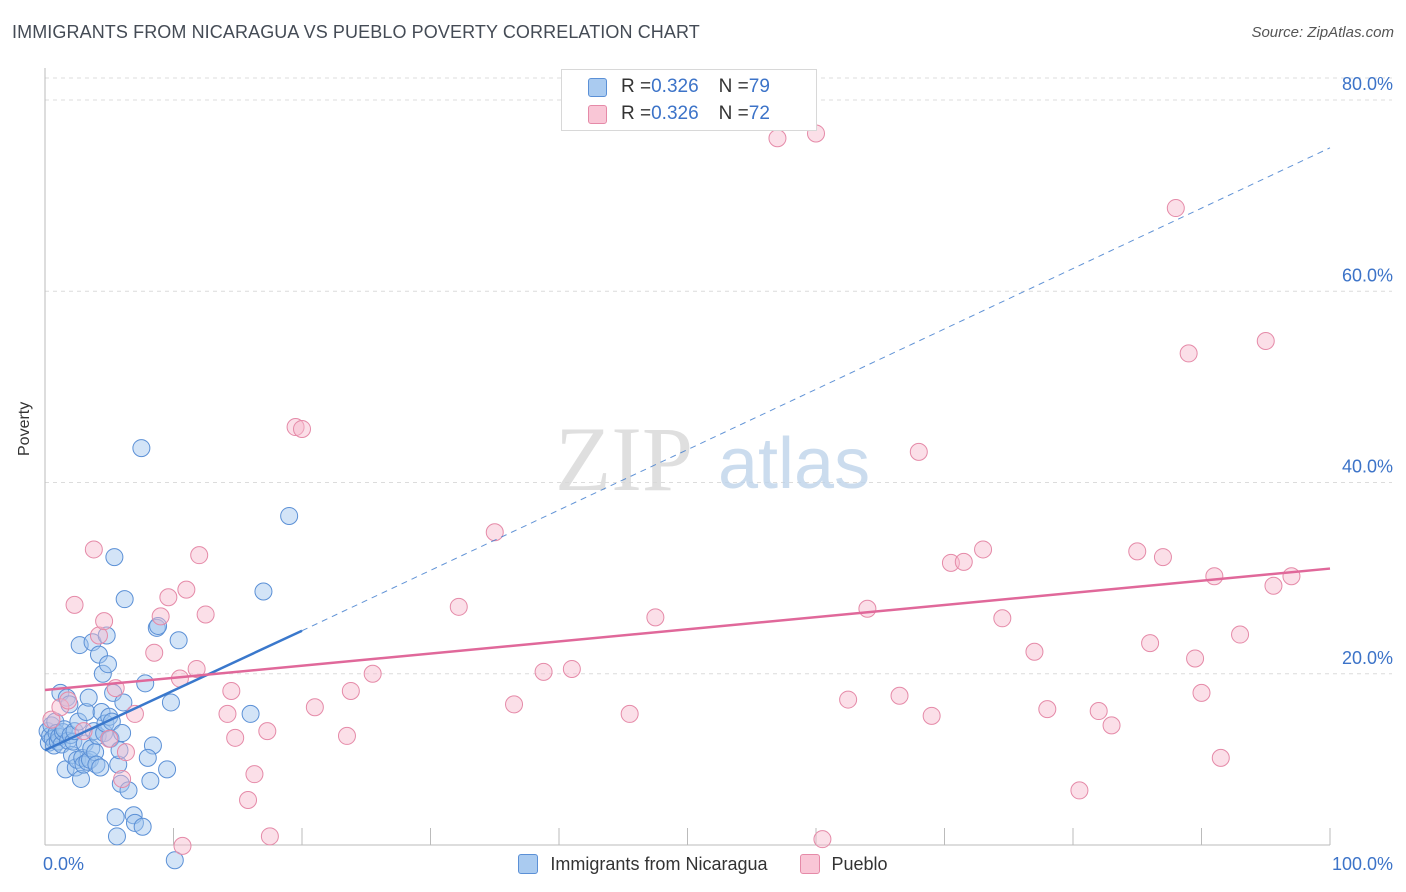 This screenshot has height=892, width=1406. Describe the element at coordinates (24, 428) in the screenshot. I see `y-axis-label: Poverty` at that location.